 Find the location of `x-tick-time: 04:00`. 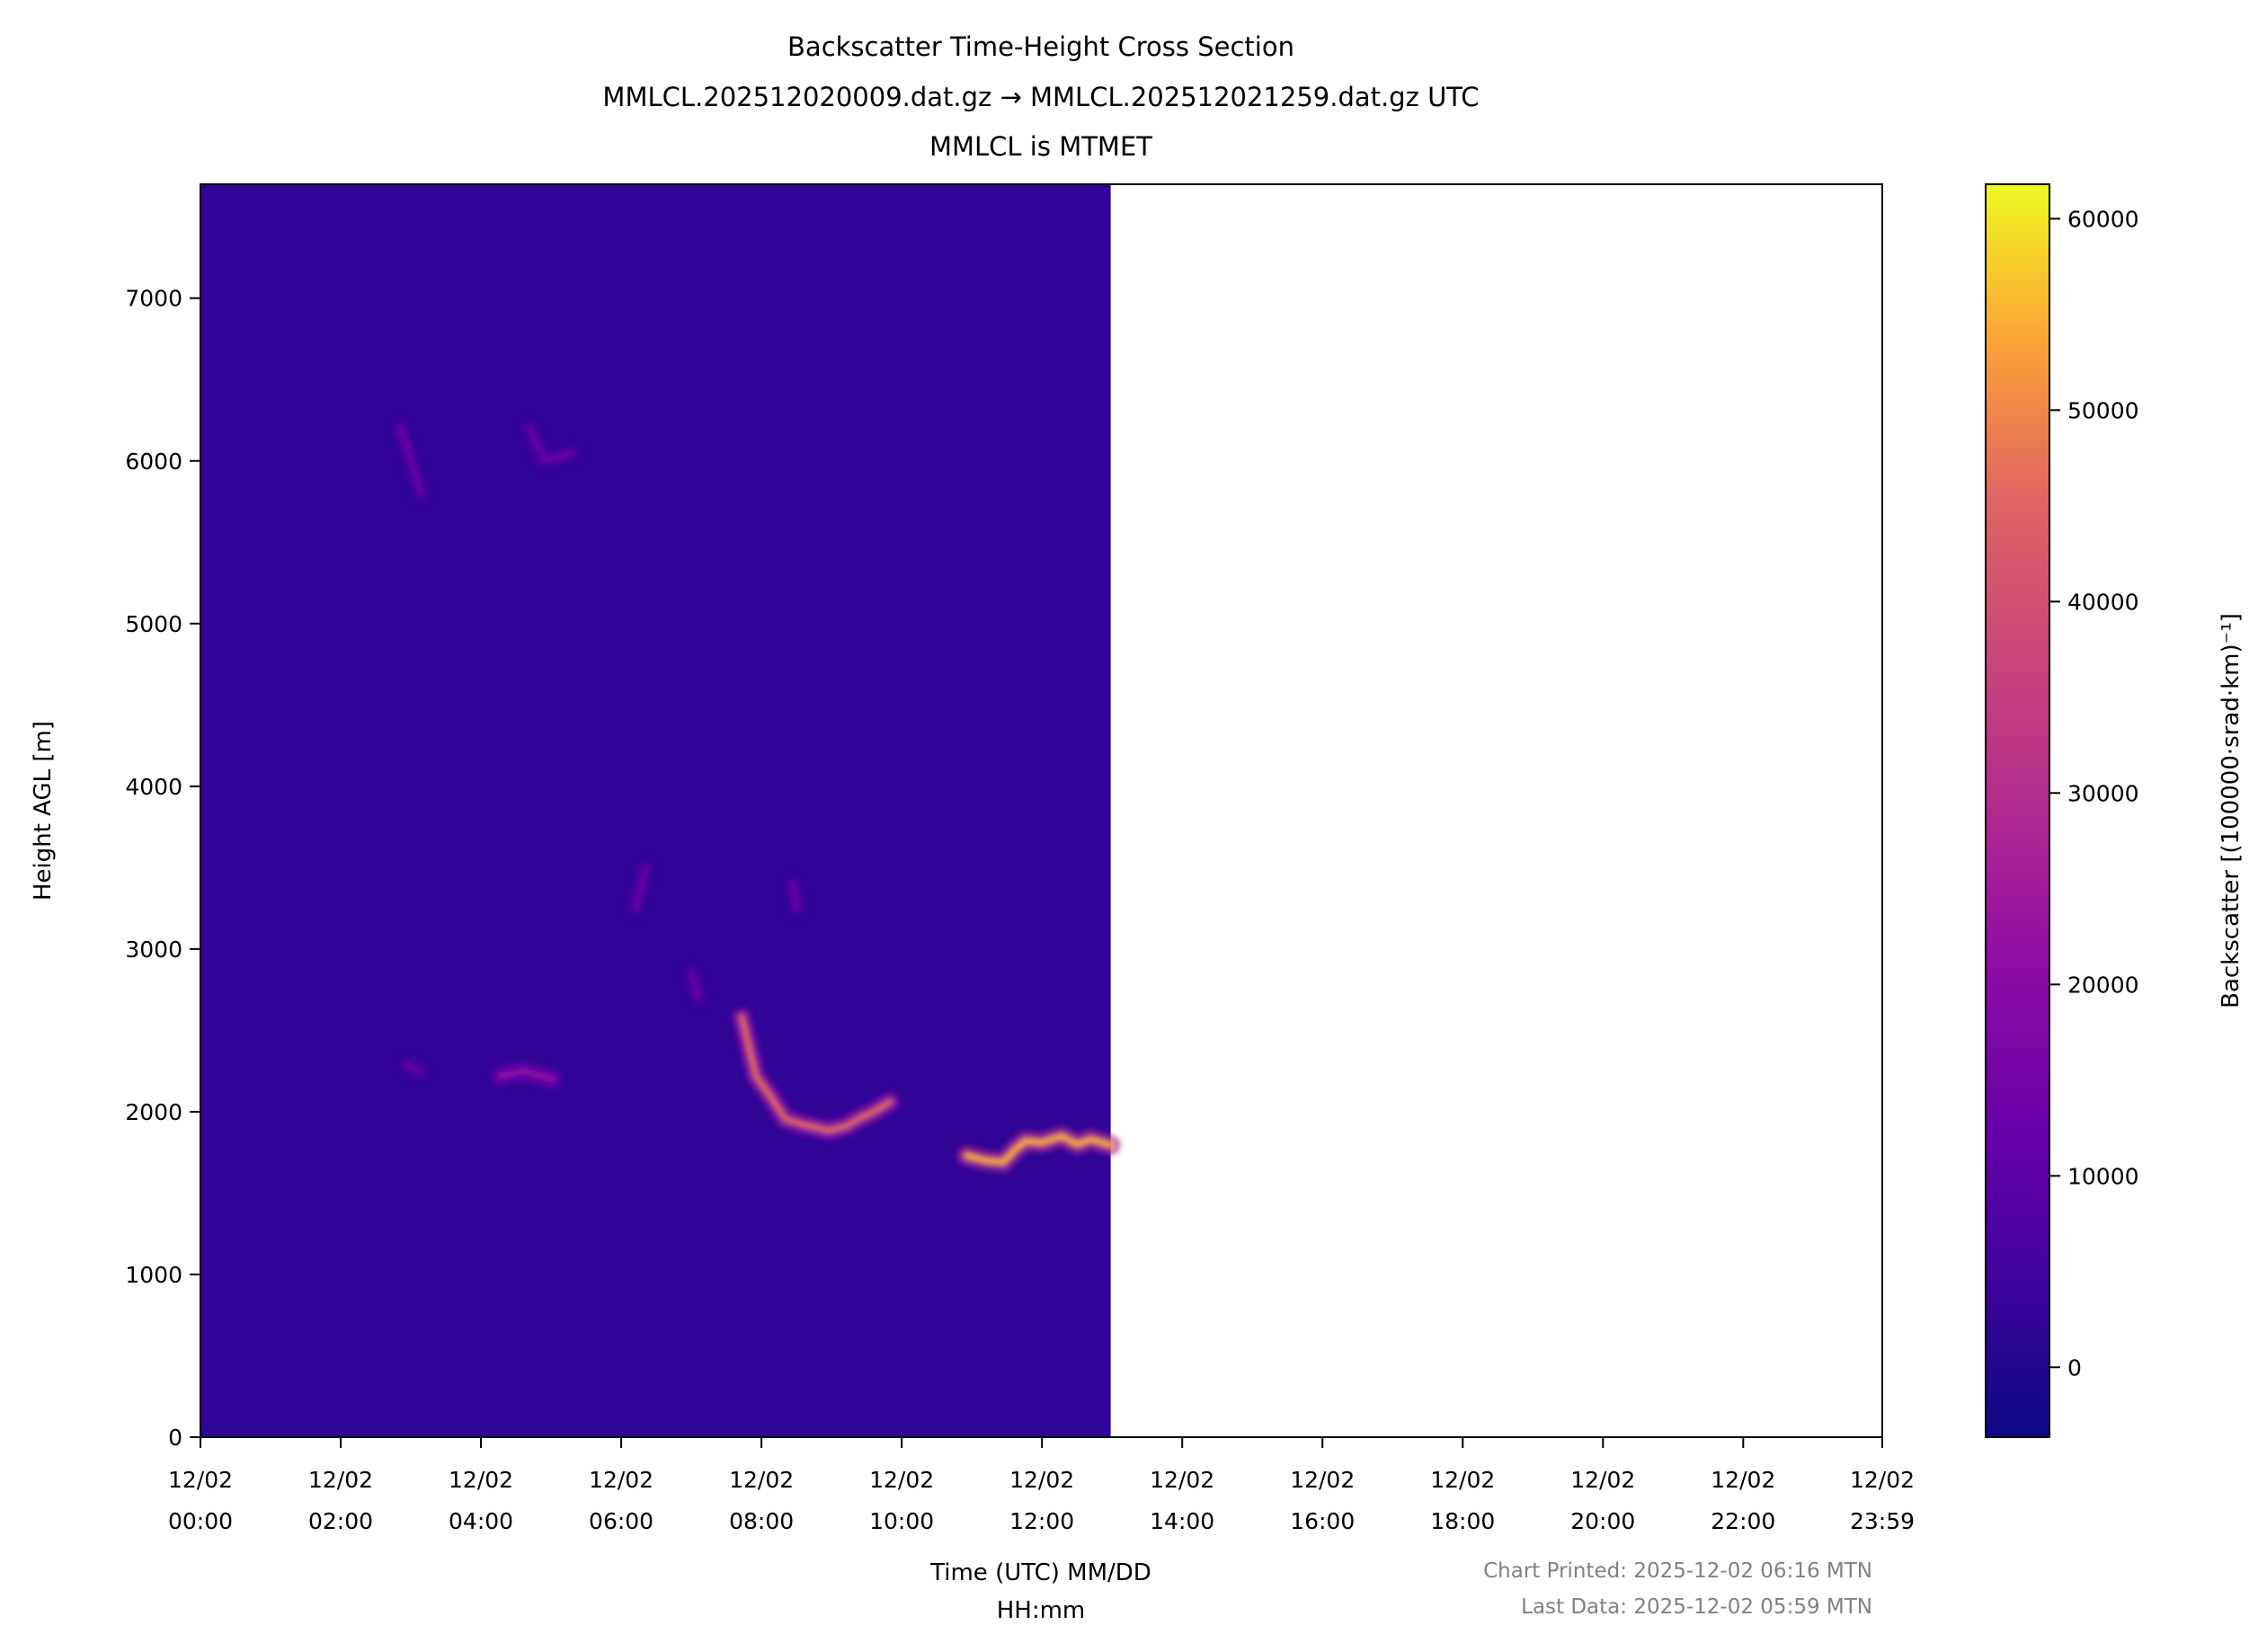

x-tick-time: 04:00 is located at coordinates (481, 1521).